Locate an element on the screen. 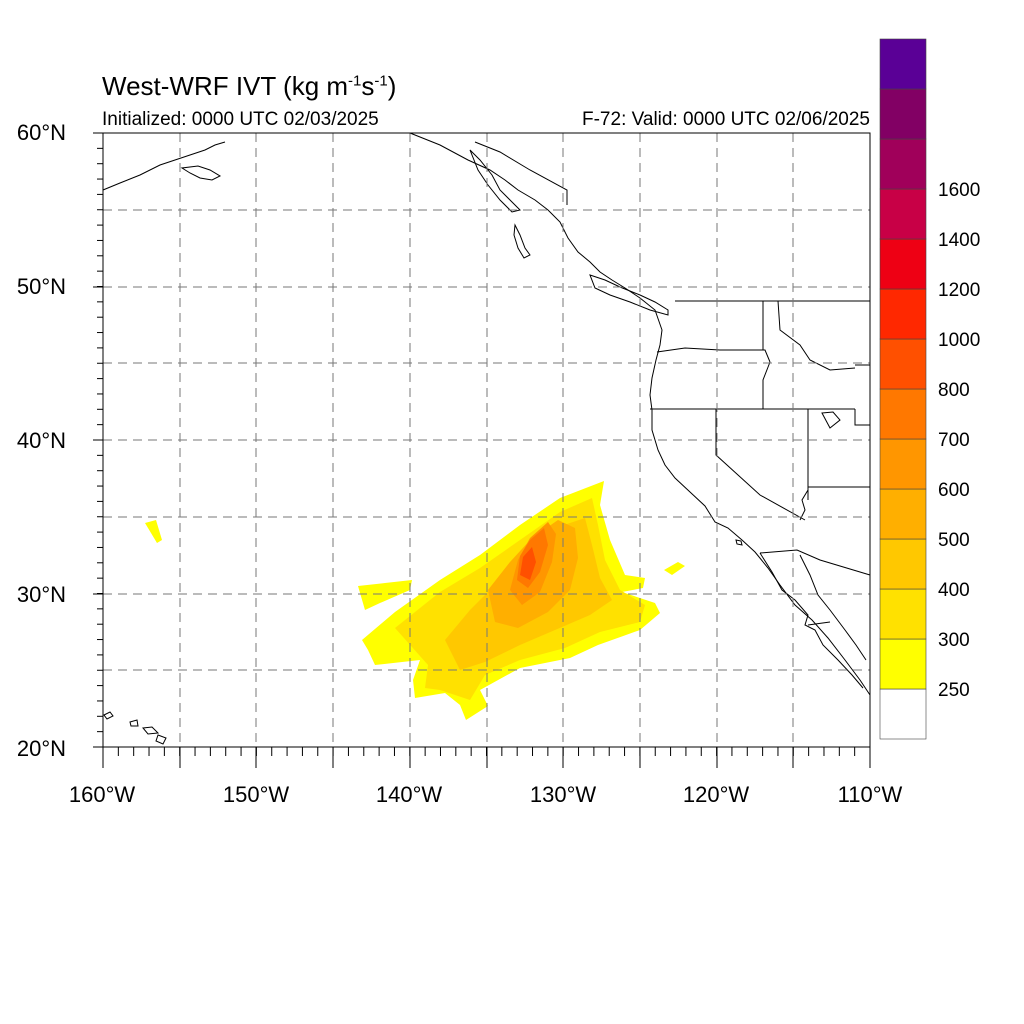  lon-label-130w: 130°W is located at coordinates (563, 794).